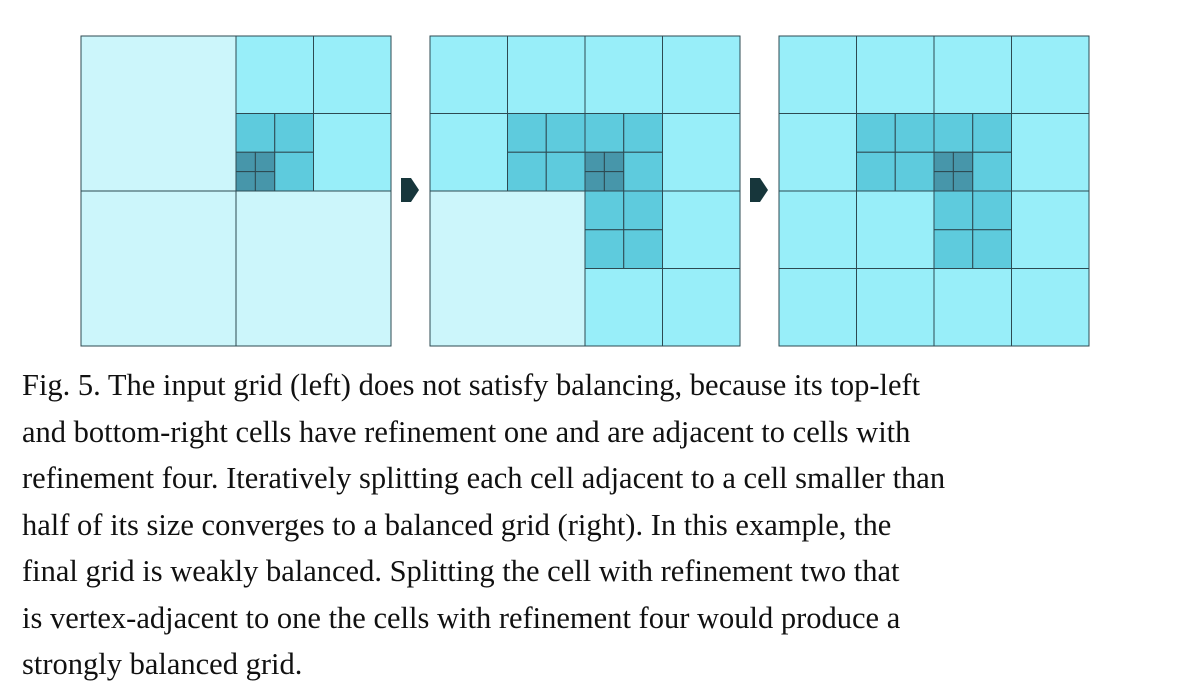 The height and width of the screenshot is (694, 1178). I want to click on panel-balanced-grid, so click(934, 191).